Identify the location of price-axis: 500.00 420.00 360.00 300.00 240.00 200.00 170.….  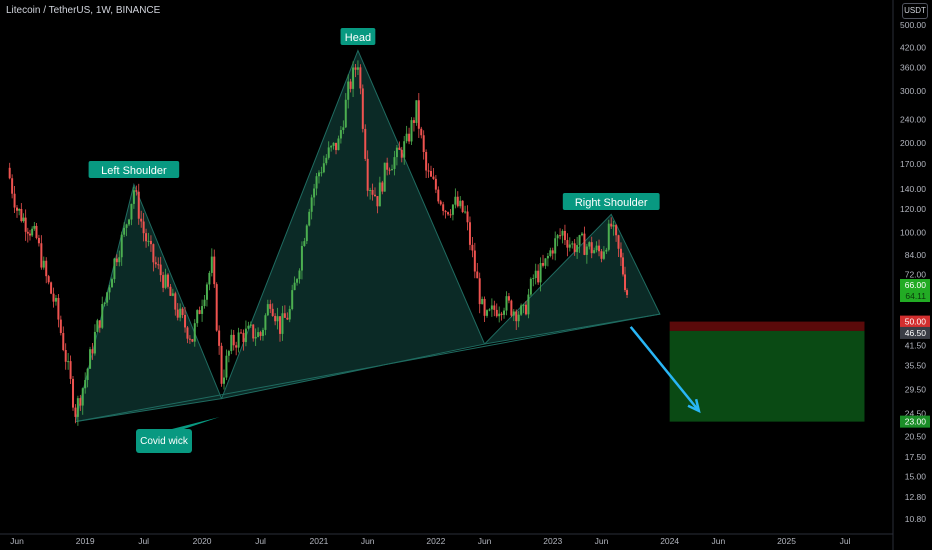
(915, 272).